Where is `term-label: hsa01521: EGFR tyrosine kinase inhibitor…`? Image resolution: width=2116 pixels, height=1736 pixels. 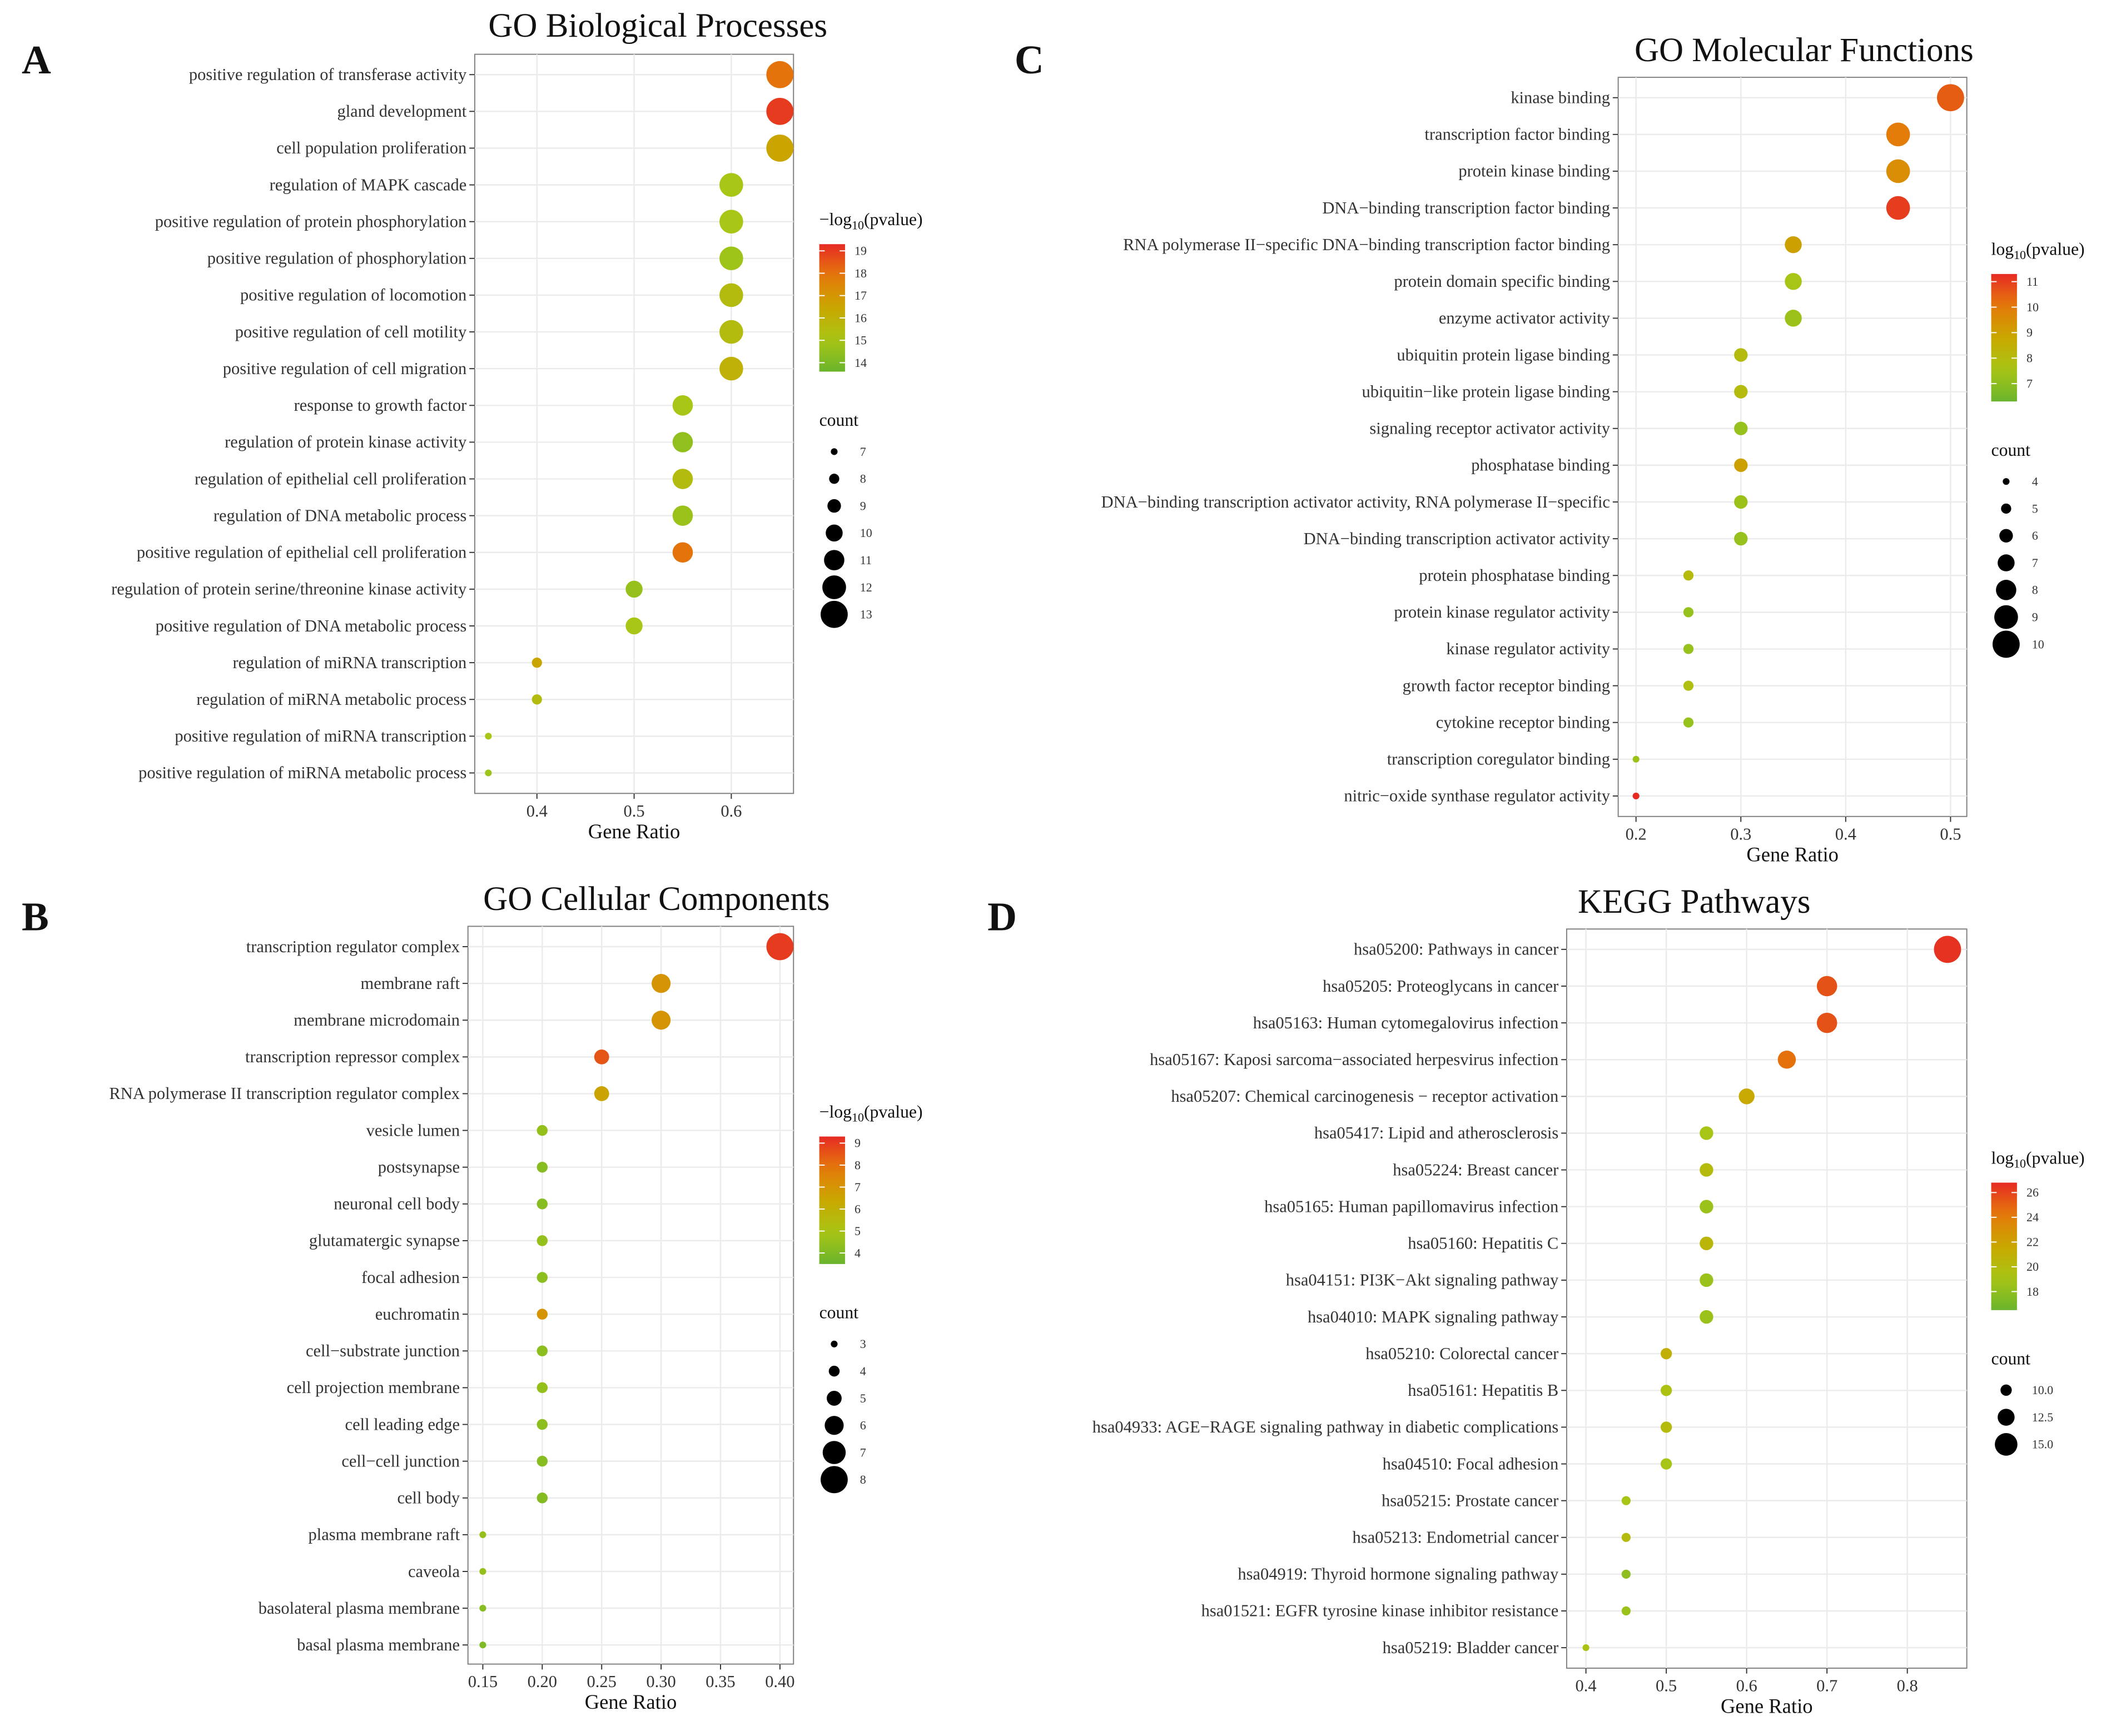
term-label: hsa01521: EGFR tyrosine kinase inhibitor… is located at coordinates (1380, 1610).